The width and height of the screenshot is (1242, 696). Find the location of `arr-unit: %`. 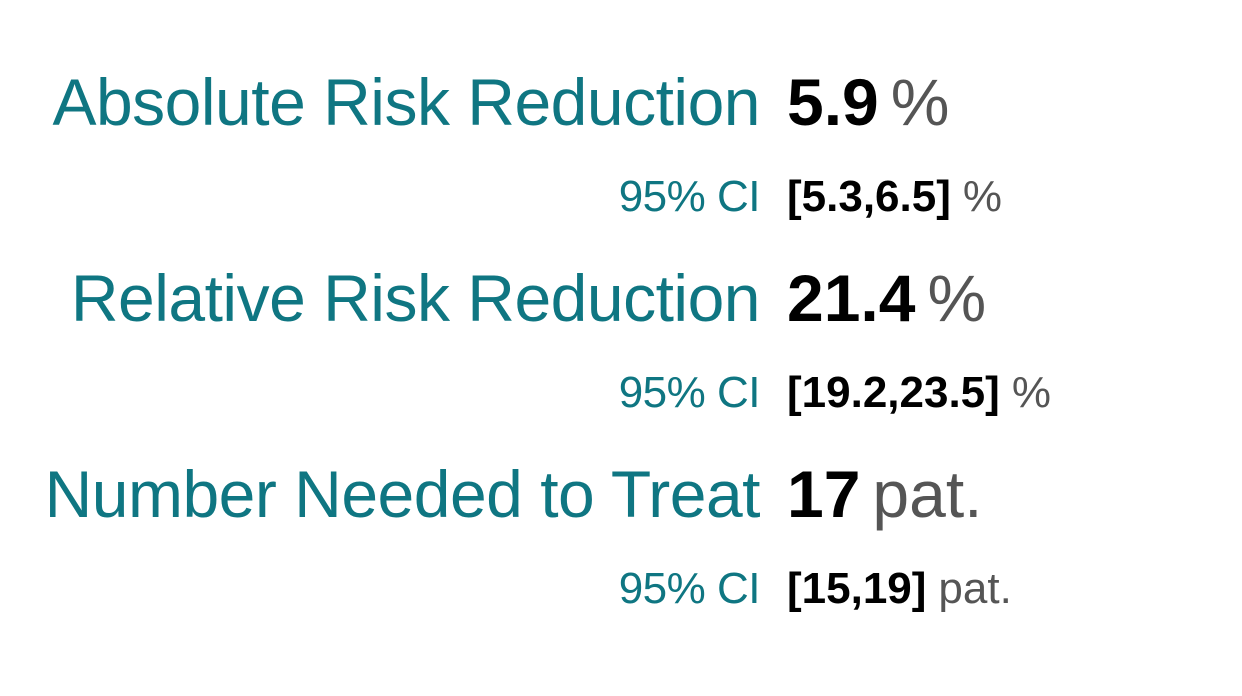

arr-unit: % is located at coordinates (920, 102).